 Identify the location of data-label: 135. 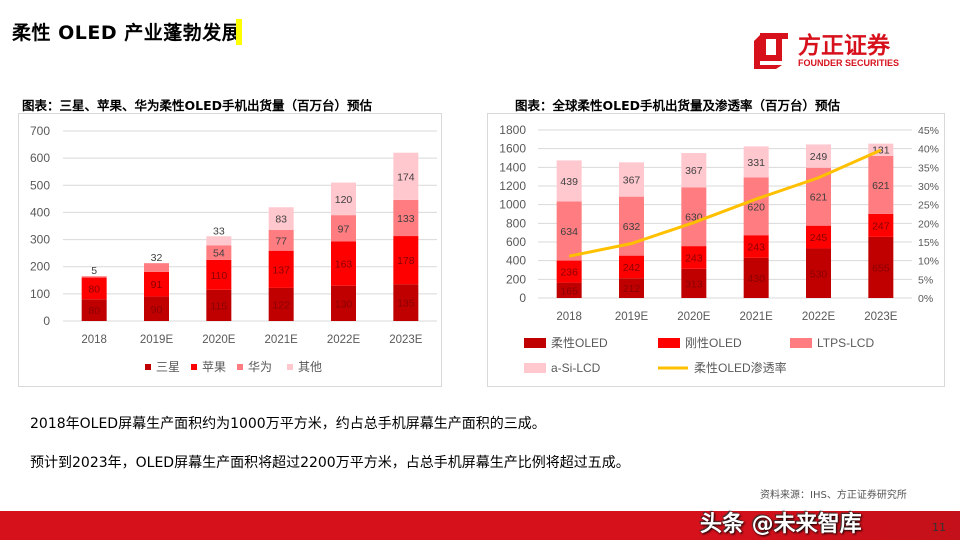
(406, 304).